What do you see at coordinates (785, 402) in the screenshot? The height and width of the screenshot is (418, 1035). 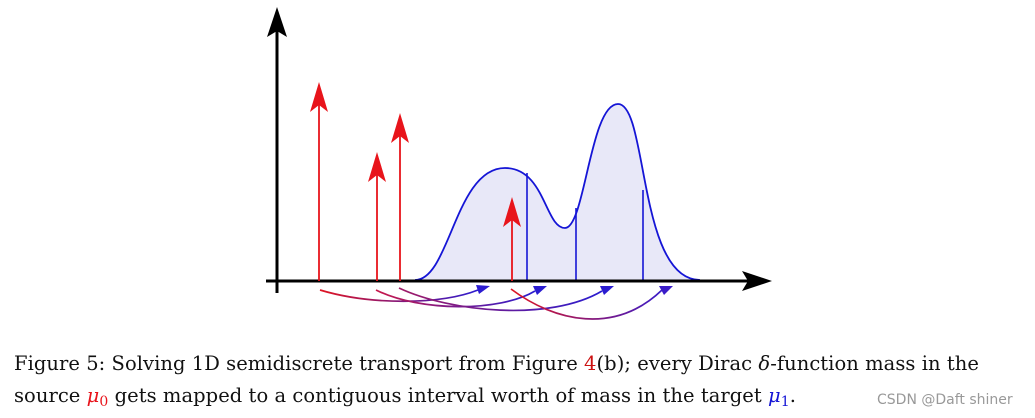 I see `mu1-subscript: 1` at bounding box center [785, 402].